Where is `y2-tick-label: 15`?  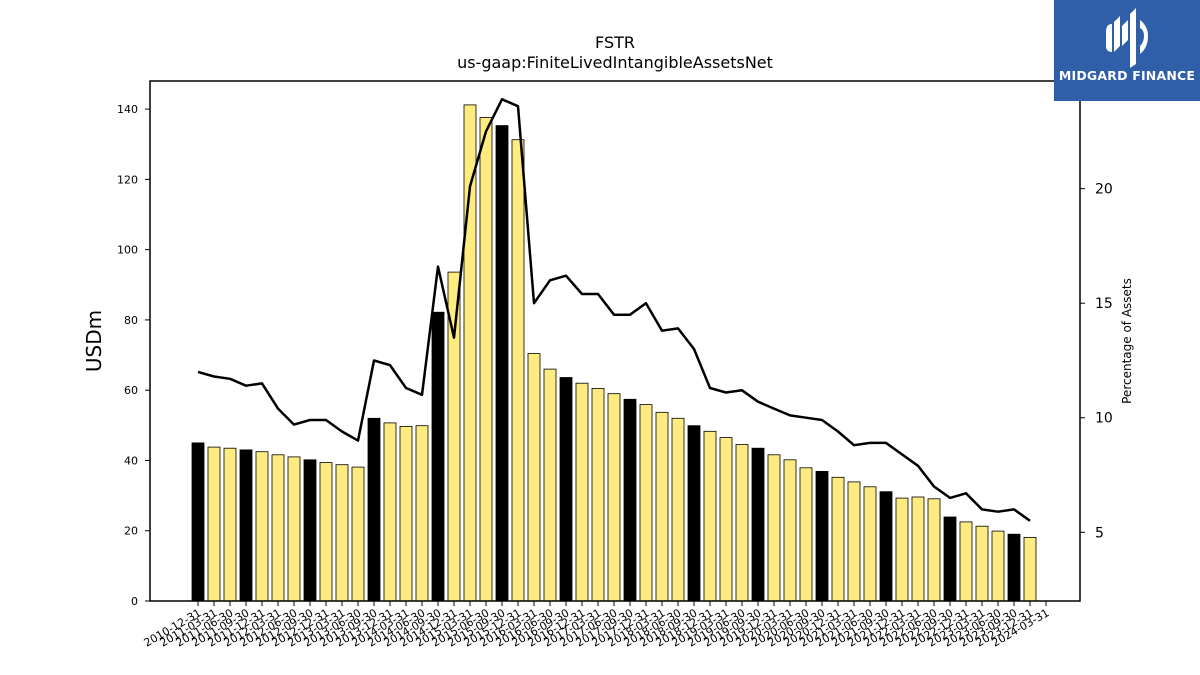
y2-tick-label: 15 is located at coordinates (1104, 304).